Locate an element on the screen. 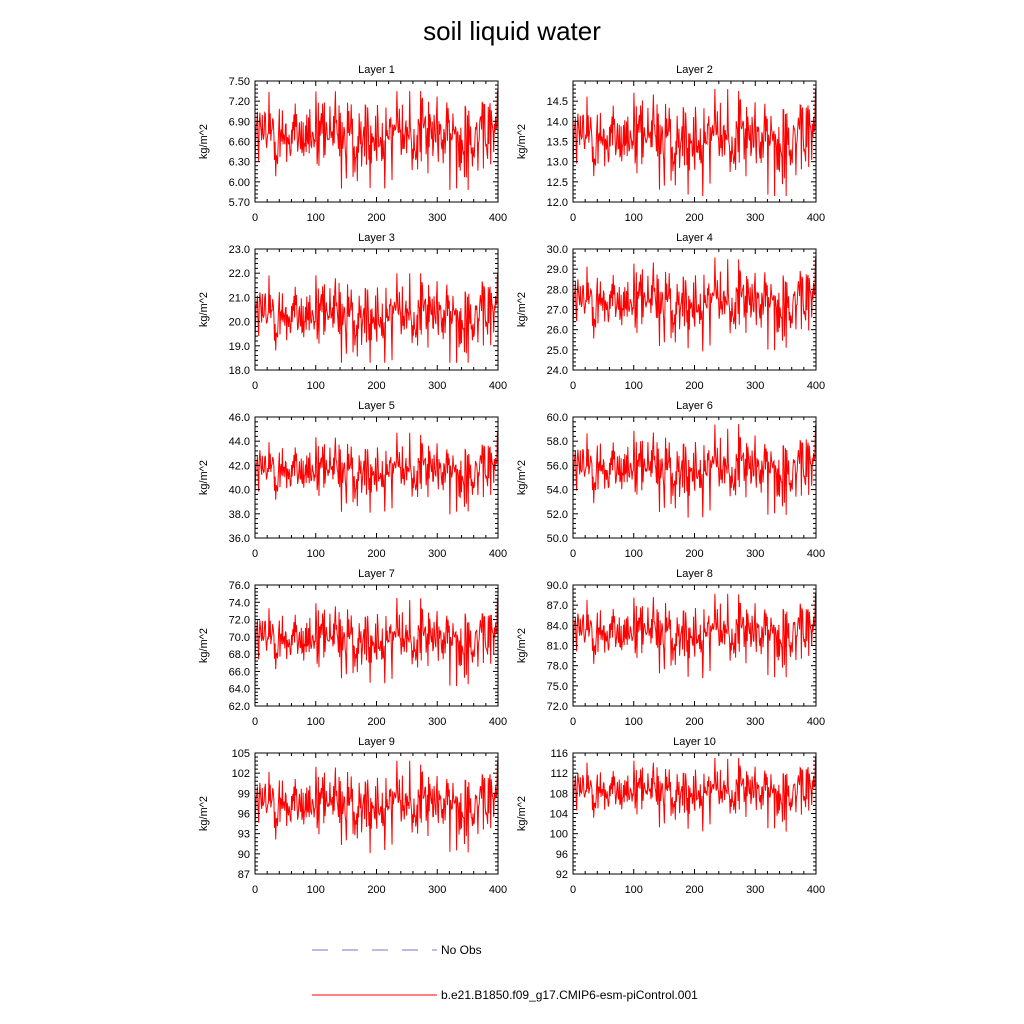 The image size is (1024, 1024). y-tick-label: 76.0 is located at coordinates (239, 586).